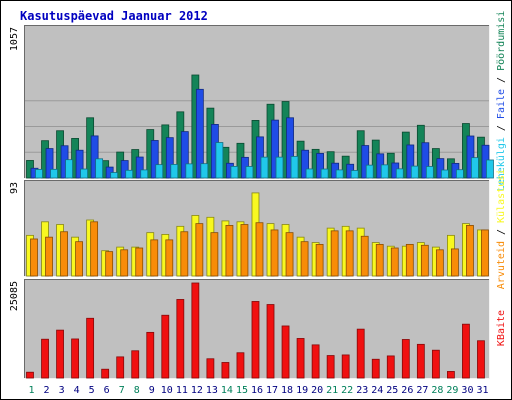 This screenshot has height=400, width=512. Describe the element at coordinates (272, 390) in the screenshot. I see `x-tick-label: 17` at that location.